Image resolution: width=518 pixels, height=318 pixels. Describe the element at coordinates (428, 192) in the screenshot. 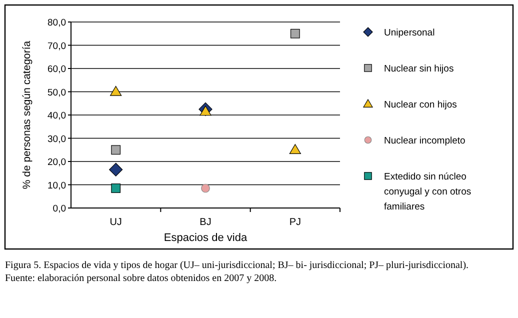

I see `legend-label: Extedido sin núcleo conyugal y con otros familiares` at that location.